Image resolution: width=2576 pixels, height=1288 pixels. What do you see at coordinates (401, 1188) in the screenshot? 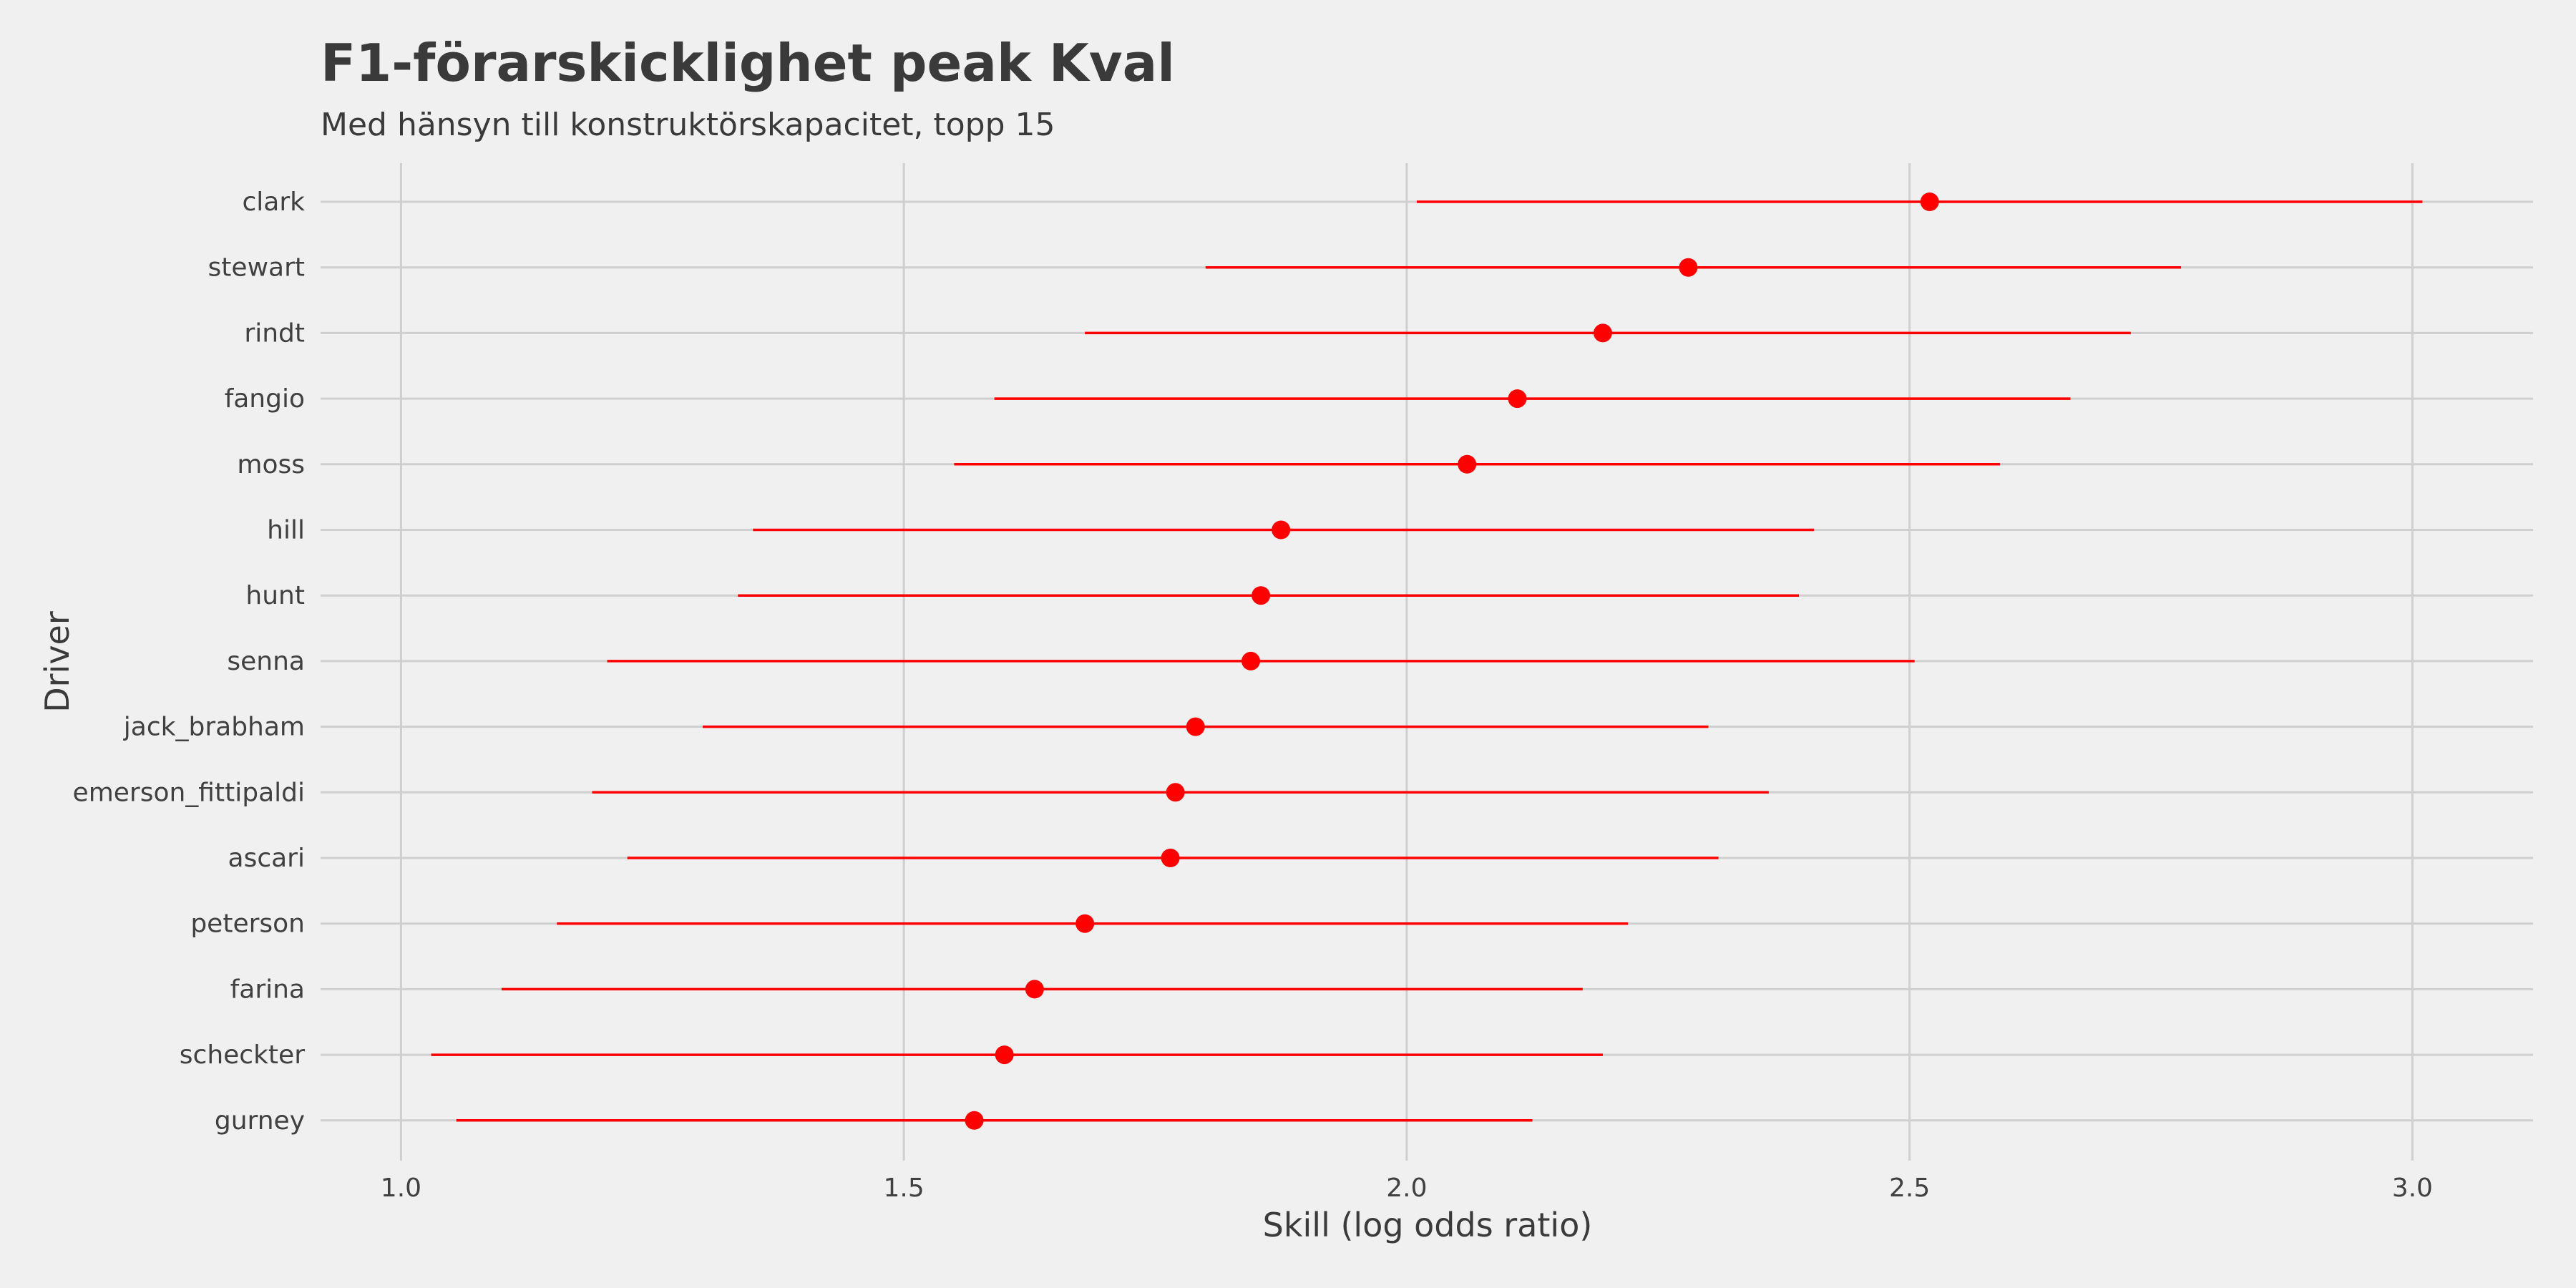
I see `x-tick-label: 1.0` at bounding box center [401, 1188].